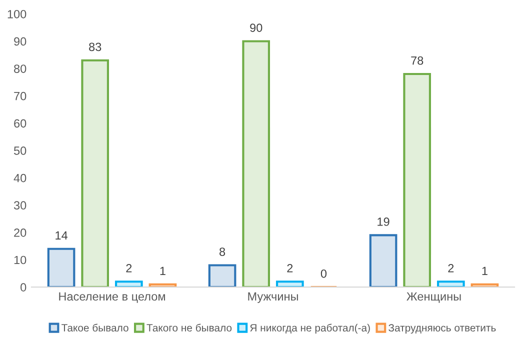  Describe the element at coordinates (20, 260) in the screenshot. I see `y-tick-label: 10` at that location.